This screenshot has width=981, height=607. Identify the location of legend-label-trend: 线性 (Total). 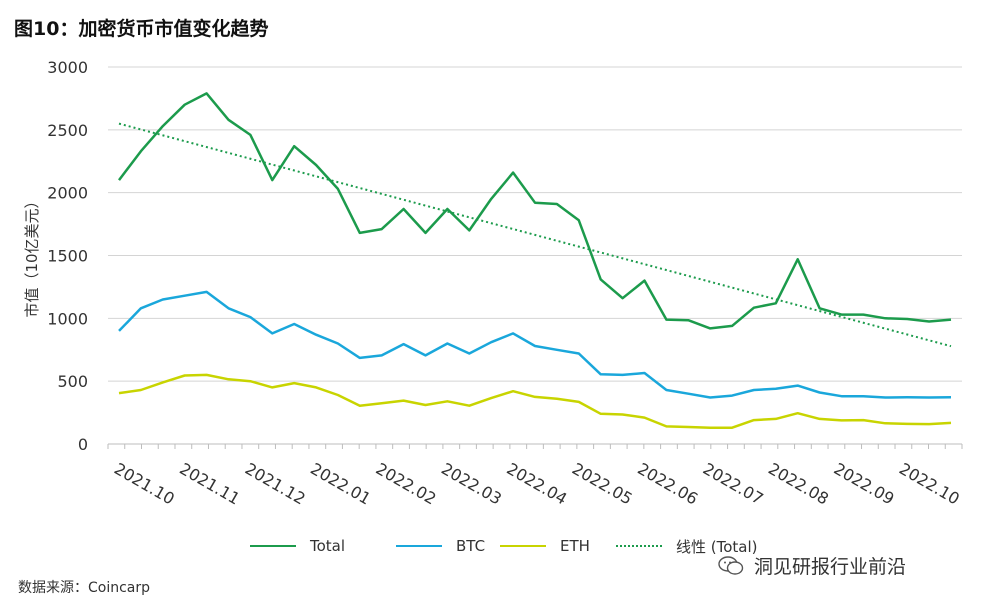
(717, 546).